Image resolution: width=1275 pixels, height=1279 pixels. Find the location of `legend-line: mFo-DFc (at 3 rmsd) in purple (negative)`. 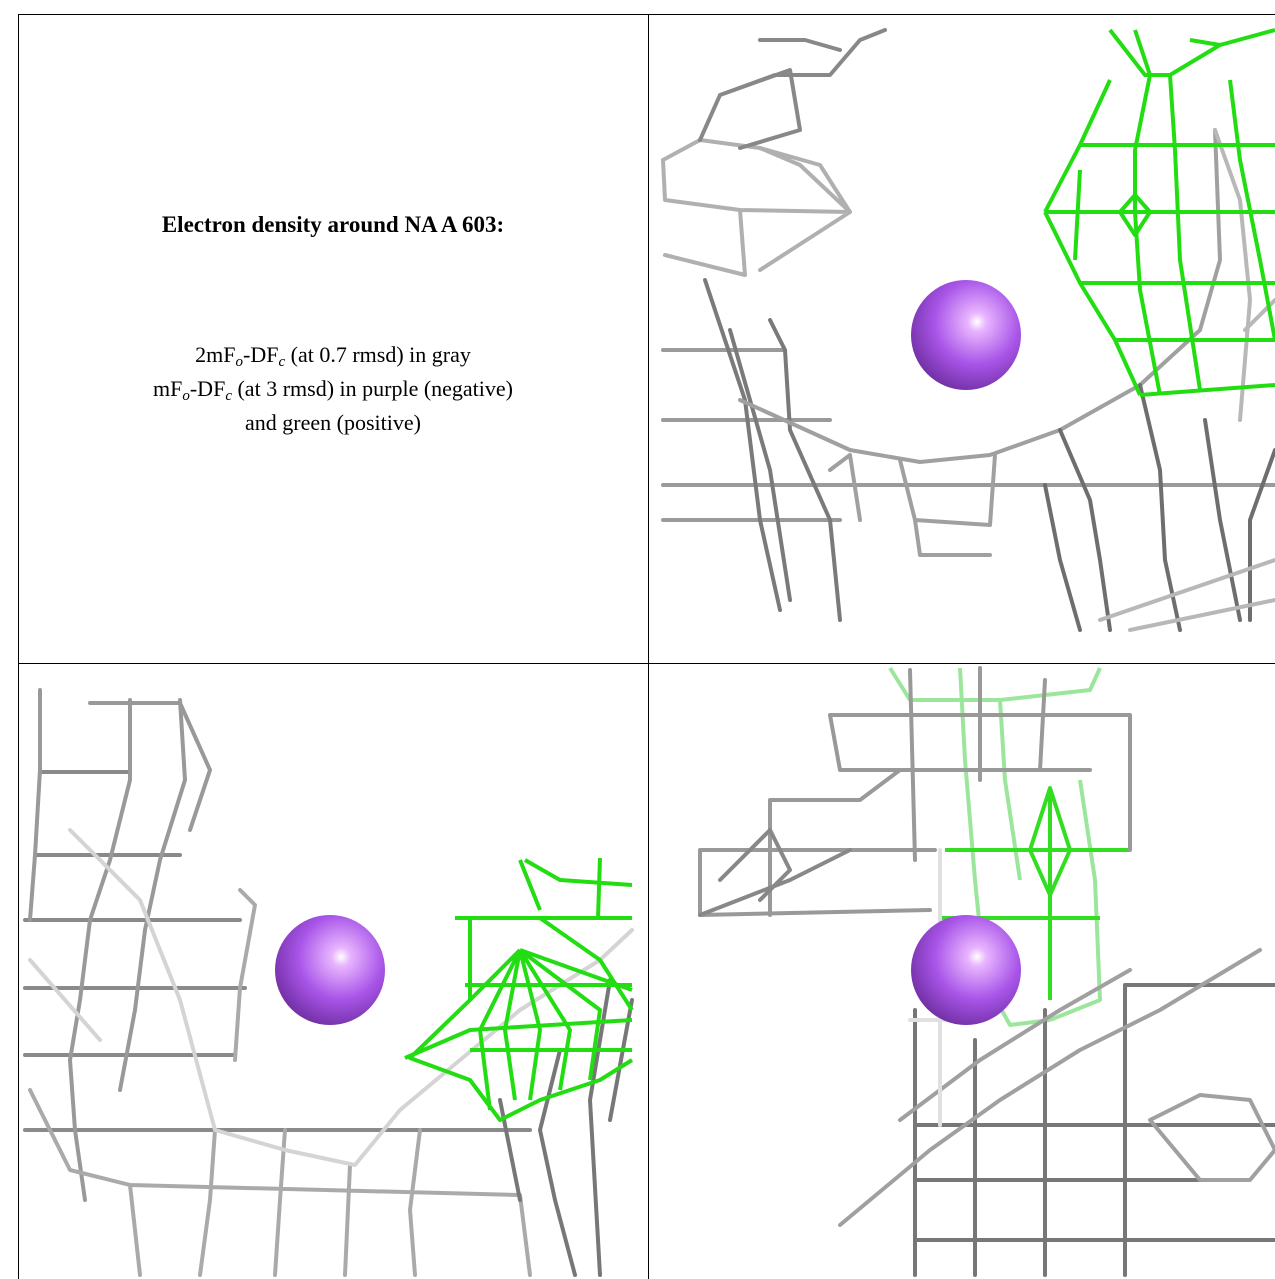

legend-line: mFo-DFc (at 3 rmsd) in purple (negative) is located at coordinates (333, 389).